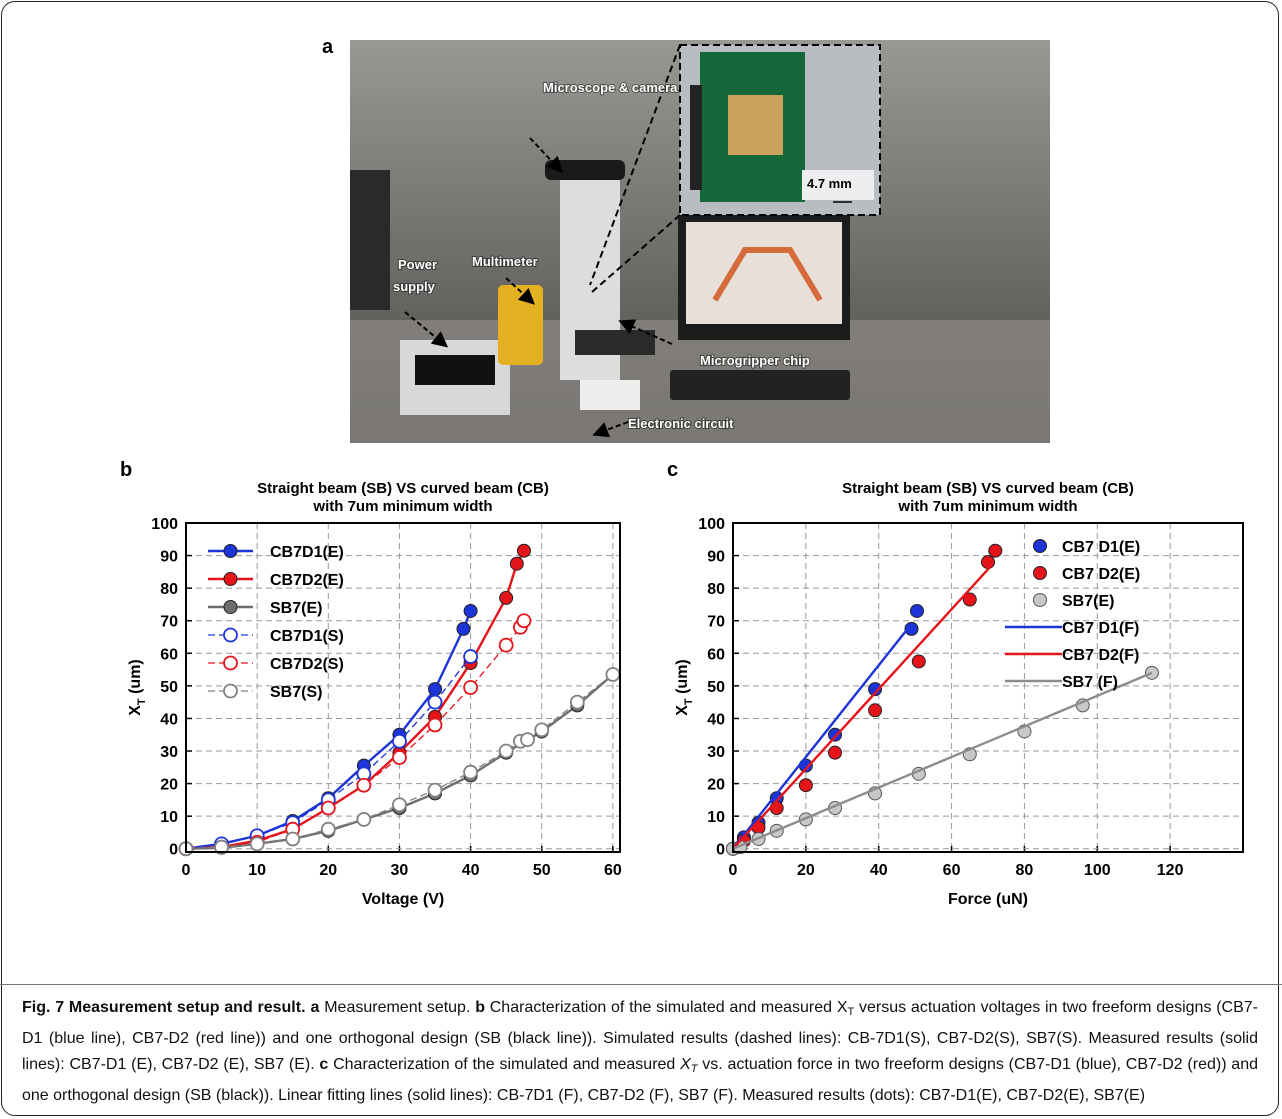 The height and width of the screenshot is (1119, 1282). Describe the element at coordinates (455, 370) in the screenshot. I see `power-supply-display` at that location.